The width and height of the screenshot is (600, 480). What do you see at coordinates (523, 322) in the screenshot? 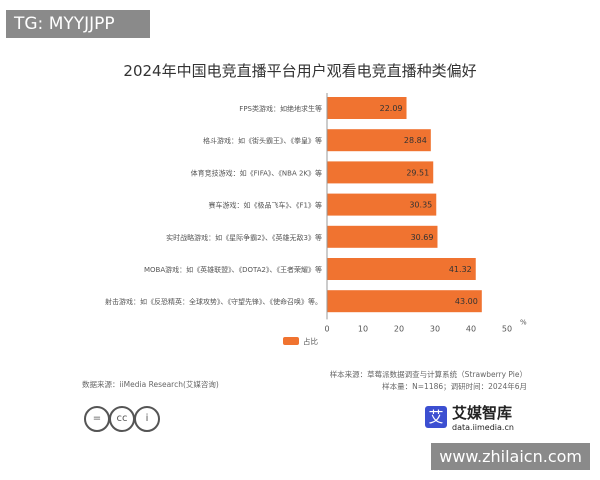
I see `x-unit-label: %` at bounding box center [523, 322].